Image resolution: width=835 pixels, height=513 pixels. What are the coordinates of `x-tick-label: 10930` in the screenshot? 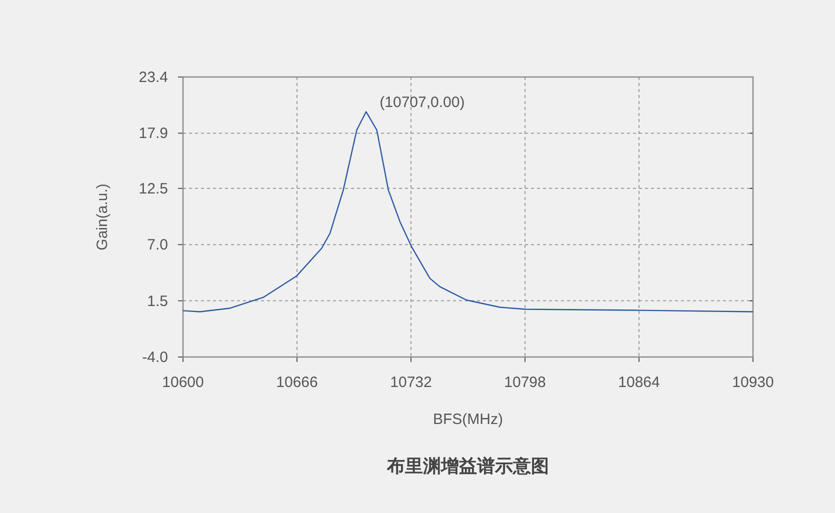 It's located at (753, 382).